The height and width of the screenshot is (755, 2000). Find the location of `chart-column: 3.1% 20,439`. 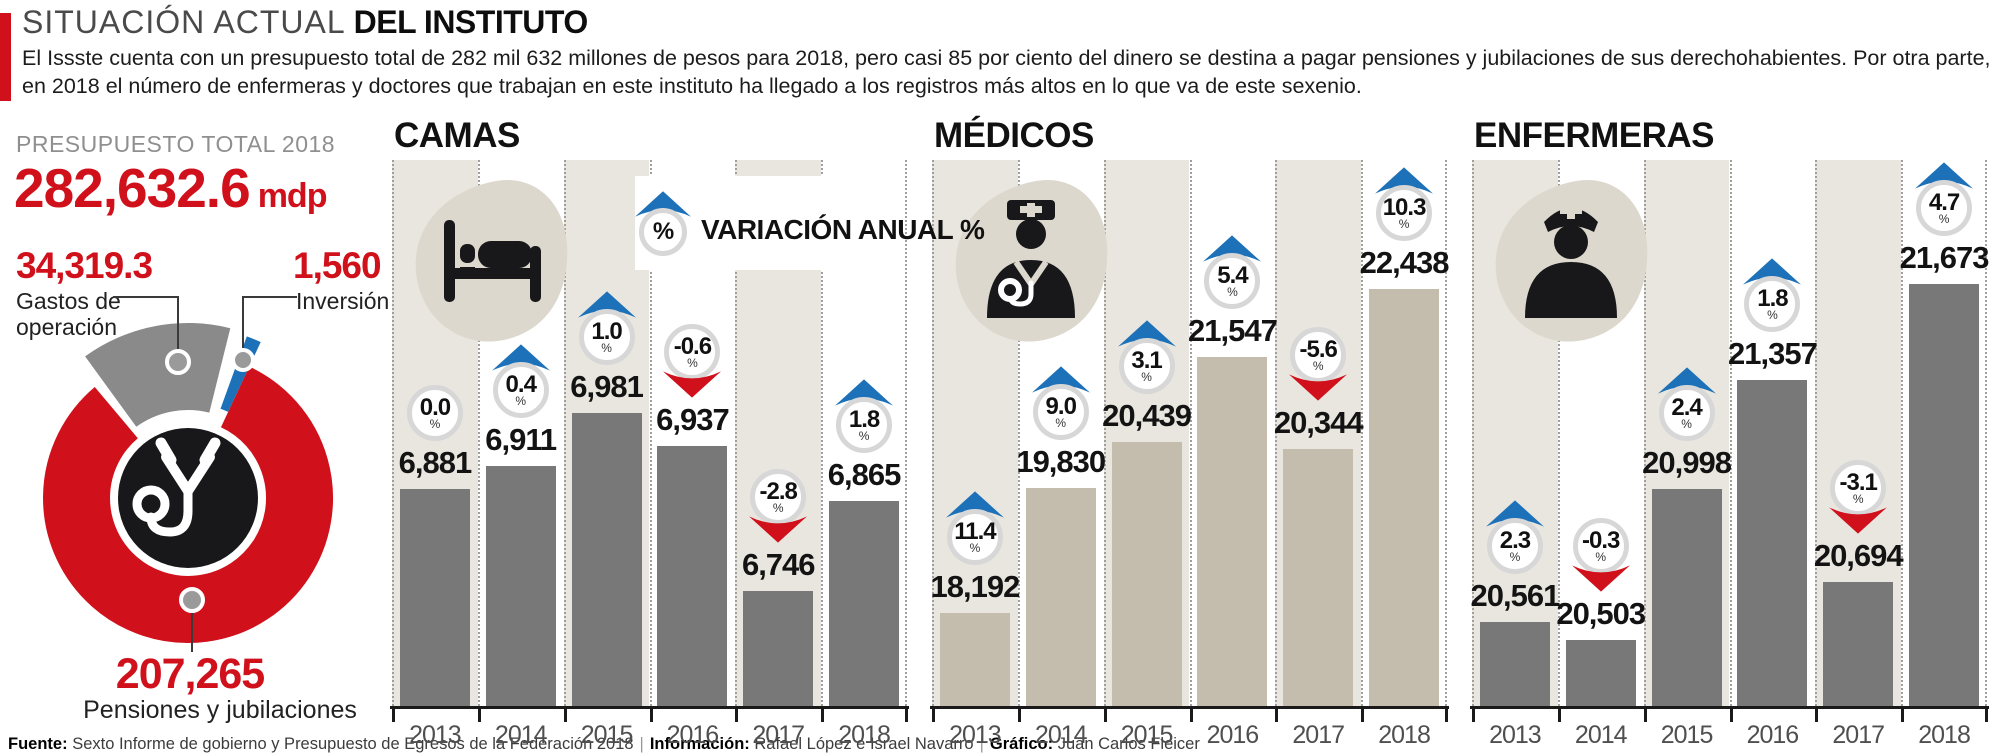

chart-column: 3.1% 20,439 is located at coordinates (1147, 433).